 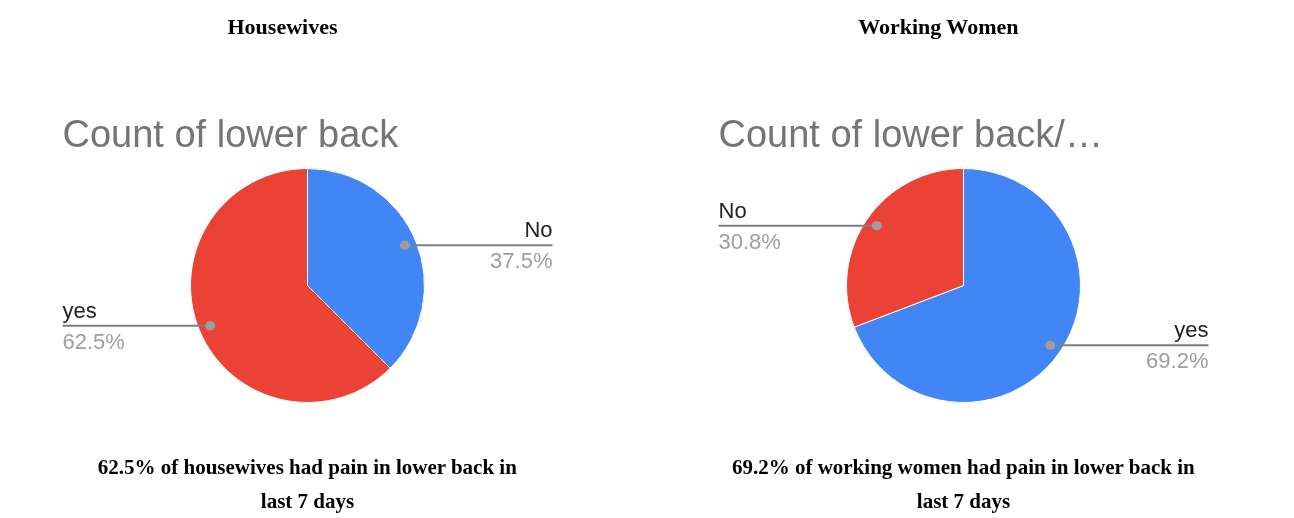 What do you see at coordinates (1177, 361) in the screenshot?
I see `data-label: 69.2%` at bounding box center [1177, 361].